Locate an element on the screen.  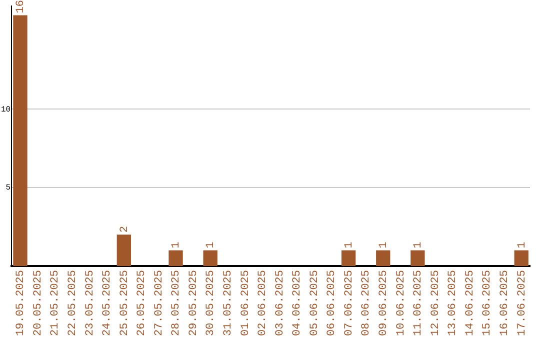
x-tick-label: 08.06.2025 is located at coordinates (366, 303).